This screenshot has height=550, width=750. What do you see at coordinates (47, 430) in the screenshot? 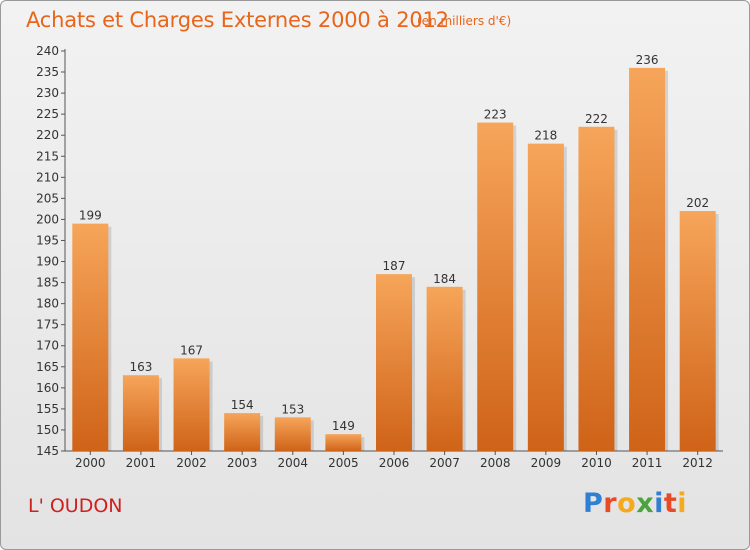
I see `y-tick-label: 150` at bounding box center [47, 430].